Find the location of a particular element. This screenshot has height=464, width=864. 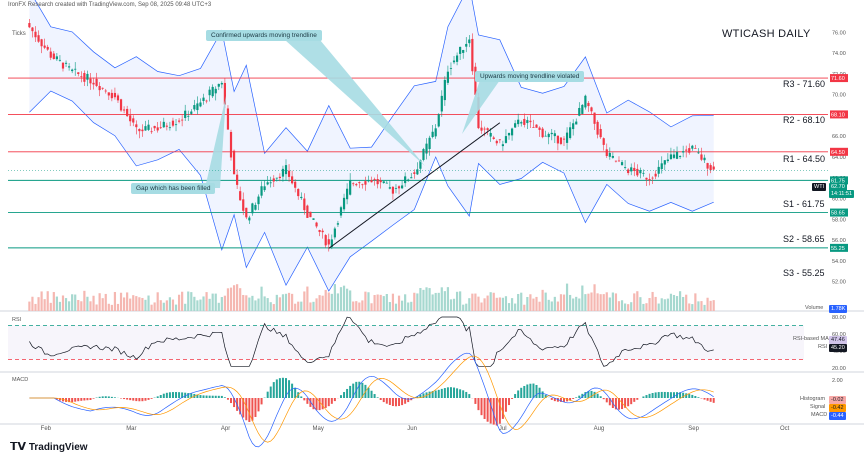

y-tick-label: 64.00 is located at coordinates (839, 158).